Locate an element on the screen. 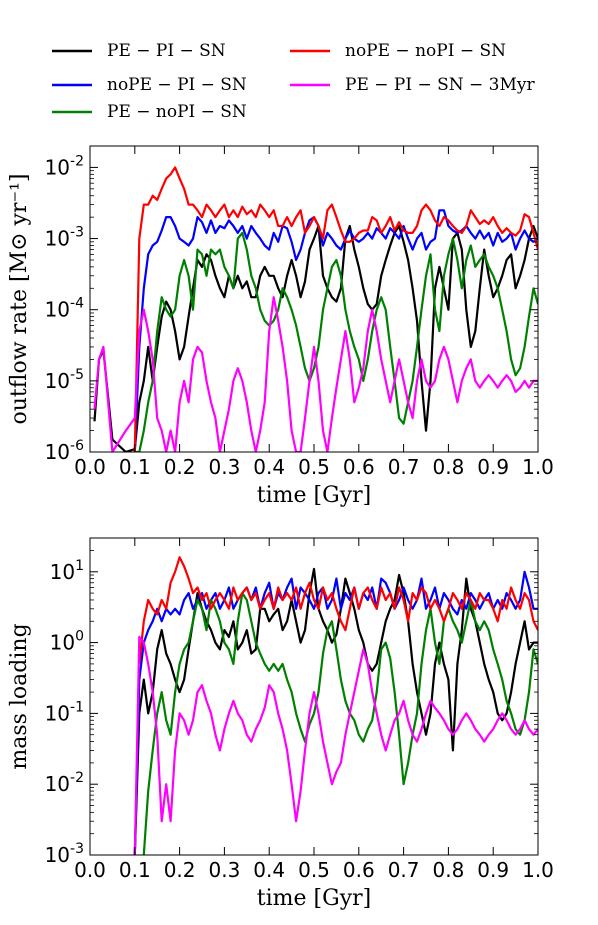 Image resolution: width=598 pixels, height=925 pixels. legend-label: PE − noPI − SN is located at coordinates (177, 112).